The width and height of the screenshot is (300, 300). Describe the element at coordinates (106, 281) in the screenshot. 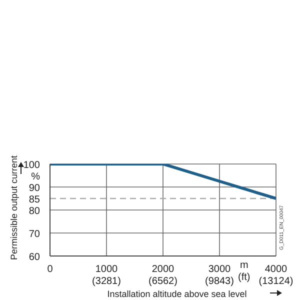

I see `x2-tick-label: (3281)` at that location.